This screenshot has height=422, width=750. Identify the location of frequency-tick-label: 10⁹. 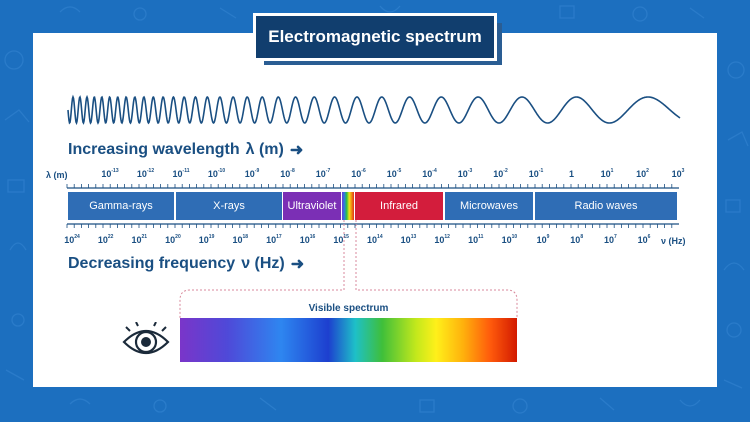
(543, 239).